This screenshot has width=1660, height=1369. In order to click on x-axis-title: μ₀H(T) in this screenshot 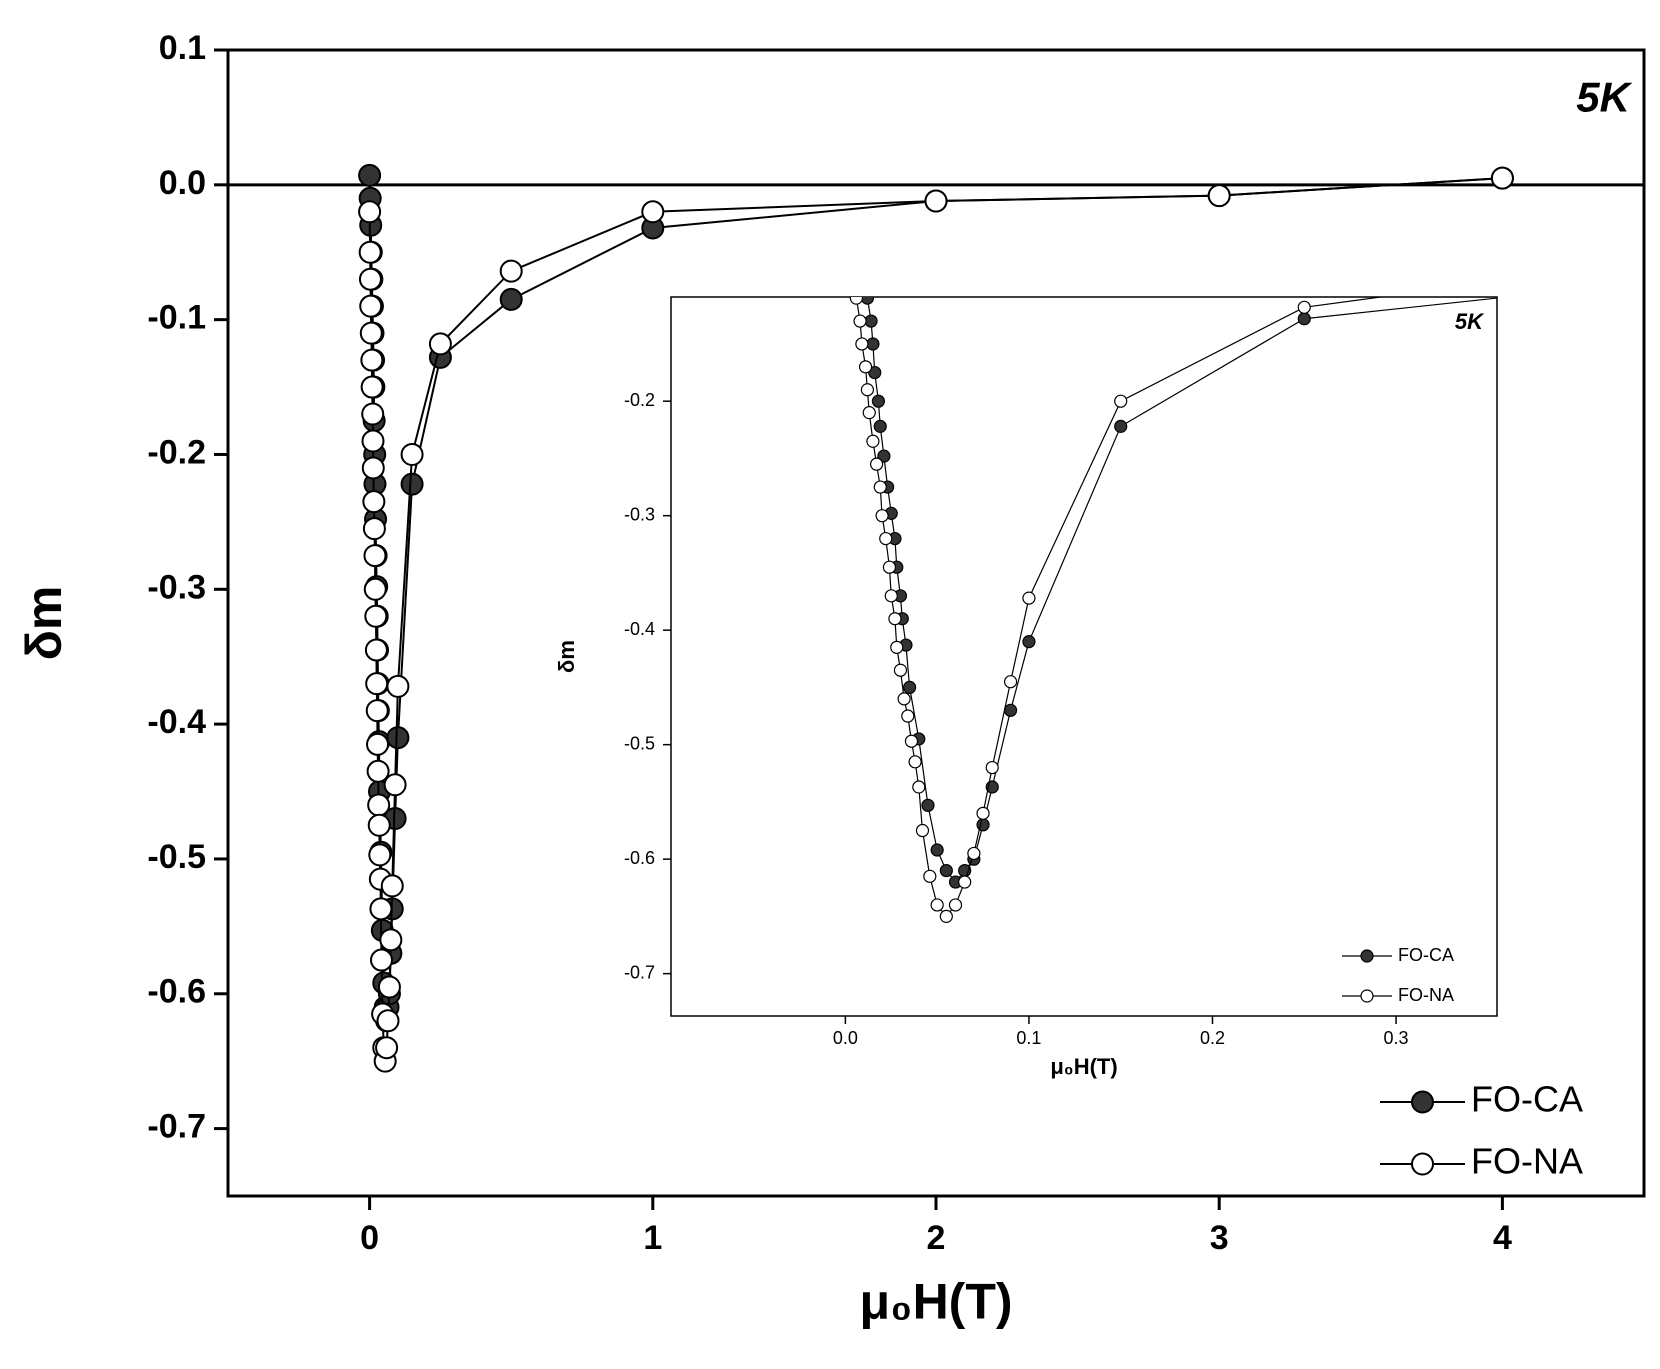, I will do `click(1083, 1066)`.